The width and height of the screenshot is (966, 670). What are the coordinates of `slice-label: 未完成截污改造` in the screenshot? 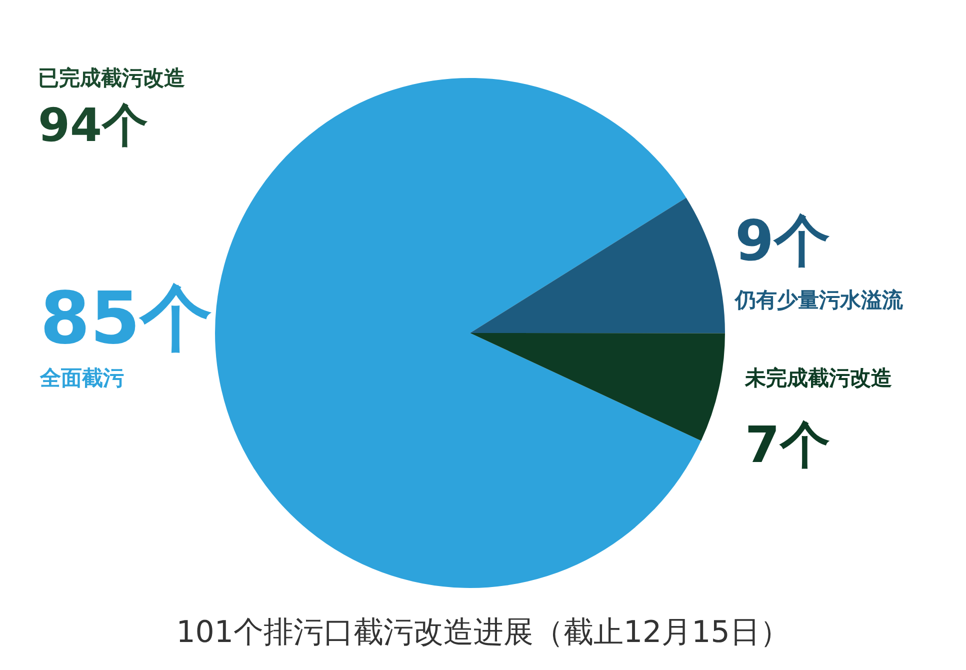 It's located at (818, 378).